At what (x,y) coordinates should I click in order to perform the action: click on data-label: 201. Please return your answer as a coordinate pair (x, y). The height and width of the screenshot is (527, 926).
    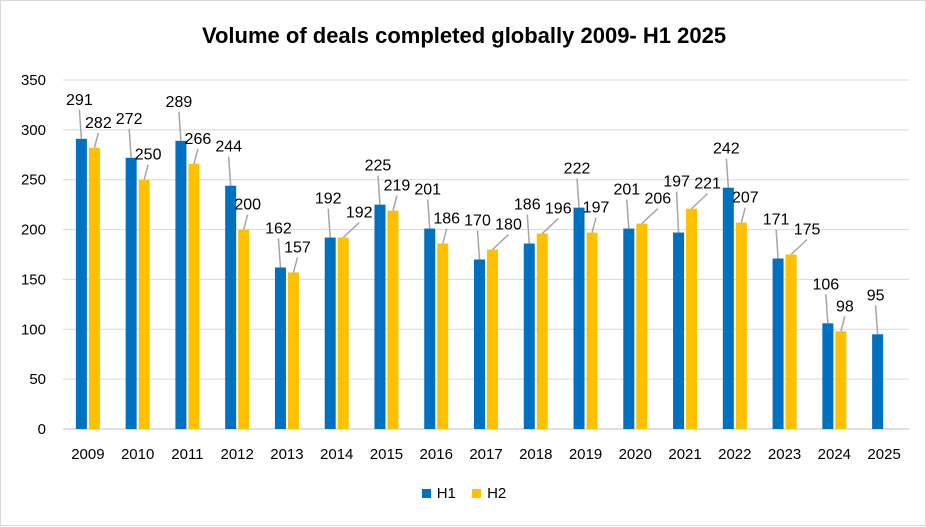
    Looking at the image, I should click on (626, 190).